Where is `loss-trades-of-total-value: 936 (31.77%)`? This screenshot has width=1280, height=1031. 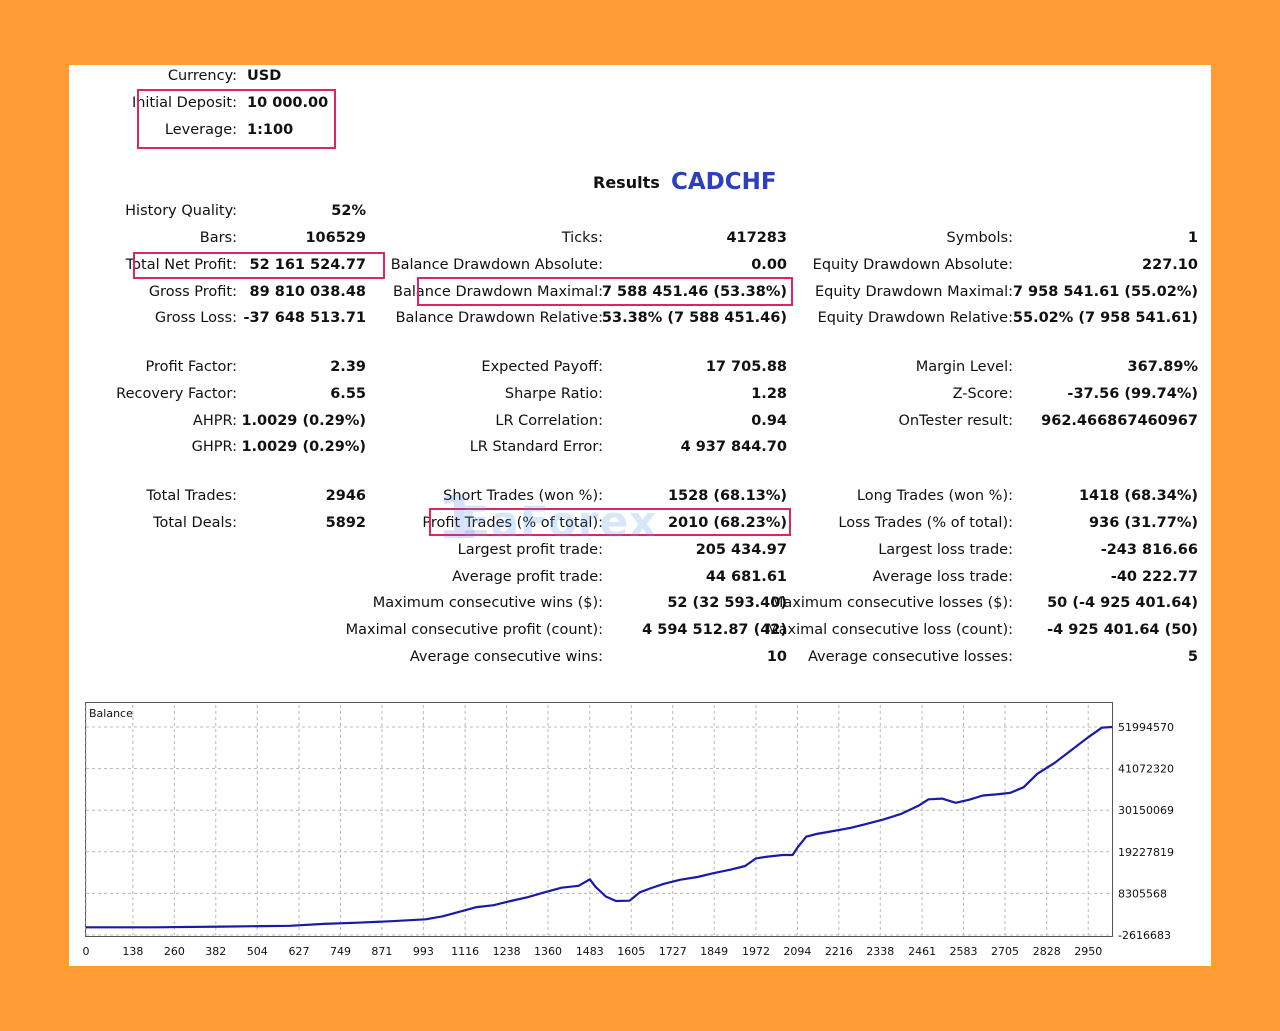 loss-trades-of-total-value: 936 (31.77%) is located at coordinates (1143, 523).